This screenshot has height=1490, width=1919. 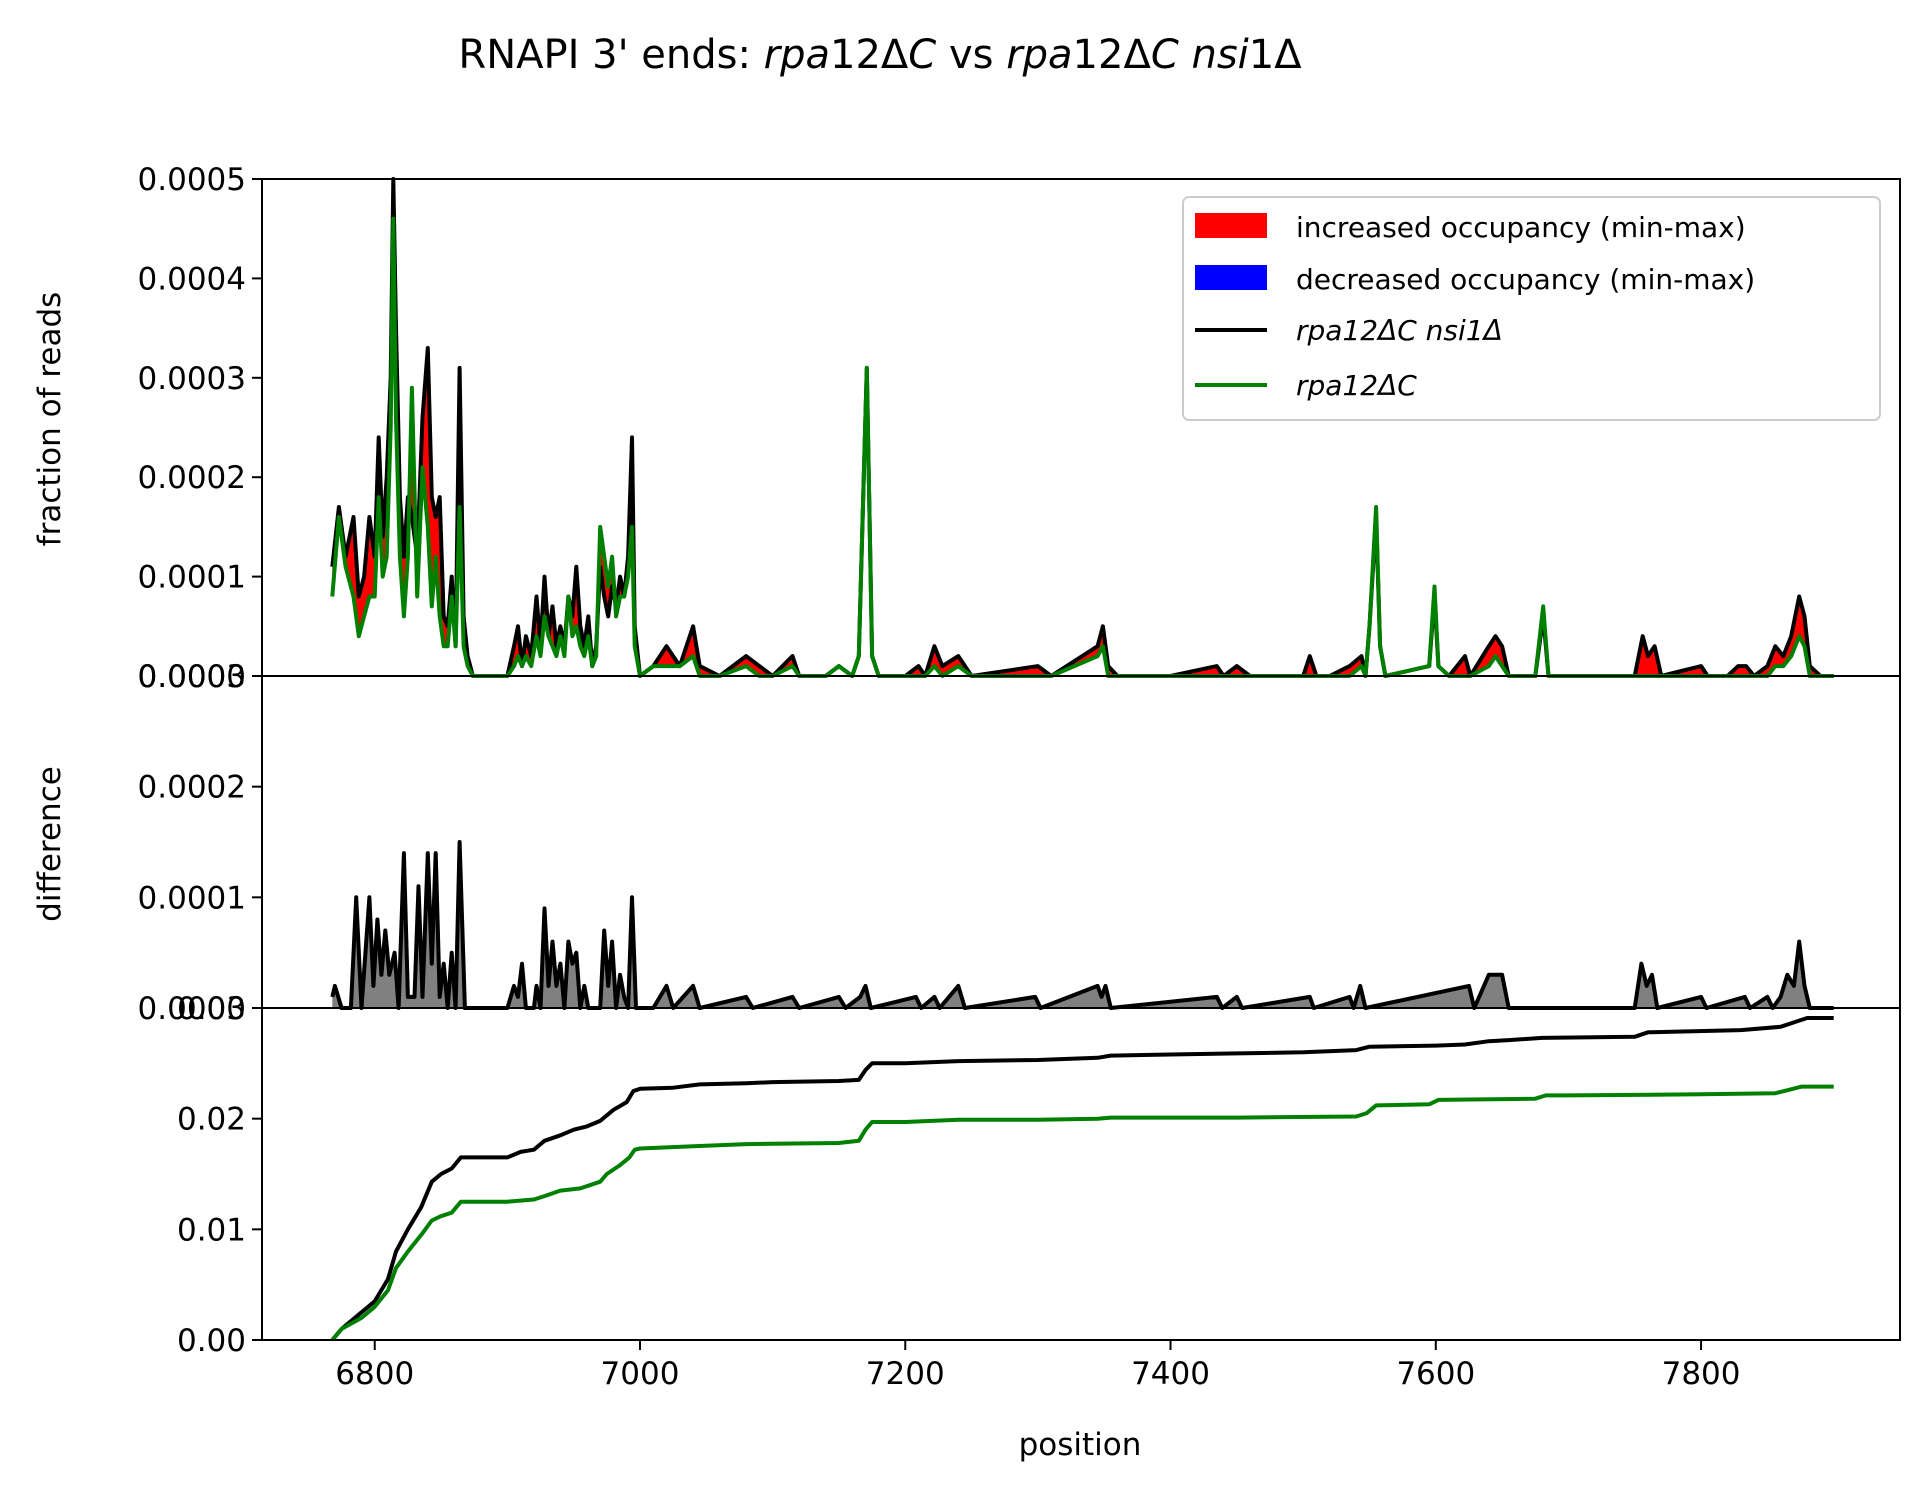 What do you see at coordinates (374, 1374) in the screenshot?
I see `x-tick-label: 6800` at bounding box center [374, 1374].